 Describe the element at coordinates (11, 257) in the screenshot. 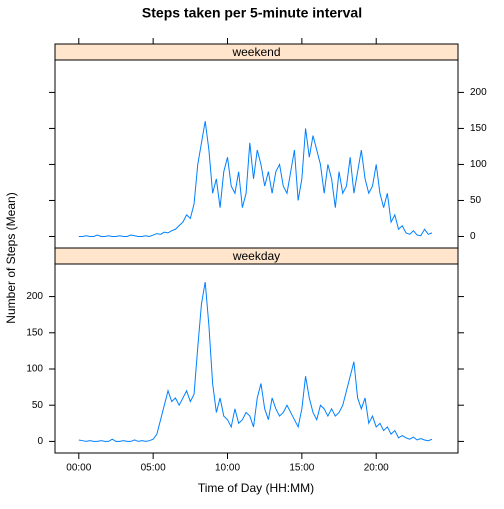

I see `y-axis-label: Number of Steps (Mean)` at that location.